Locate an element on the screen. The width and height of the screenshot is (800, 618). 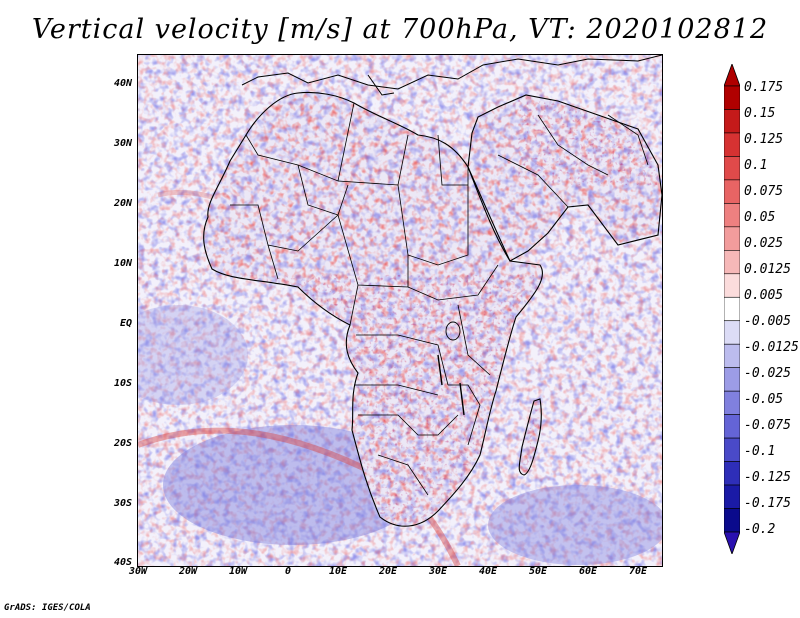
colorbar-label: 0.1 is located at coordinates (756, 165).